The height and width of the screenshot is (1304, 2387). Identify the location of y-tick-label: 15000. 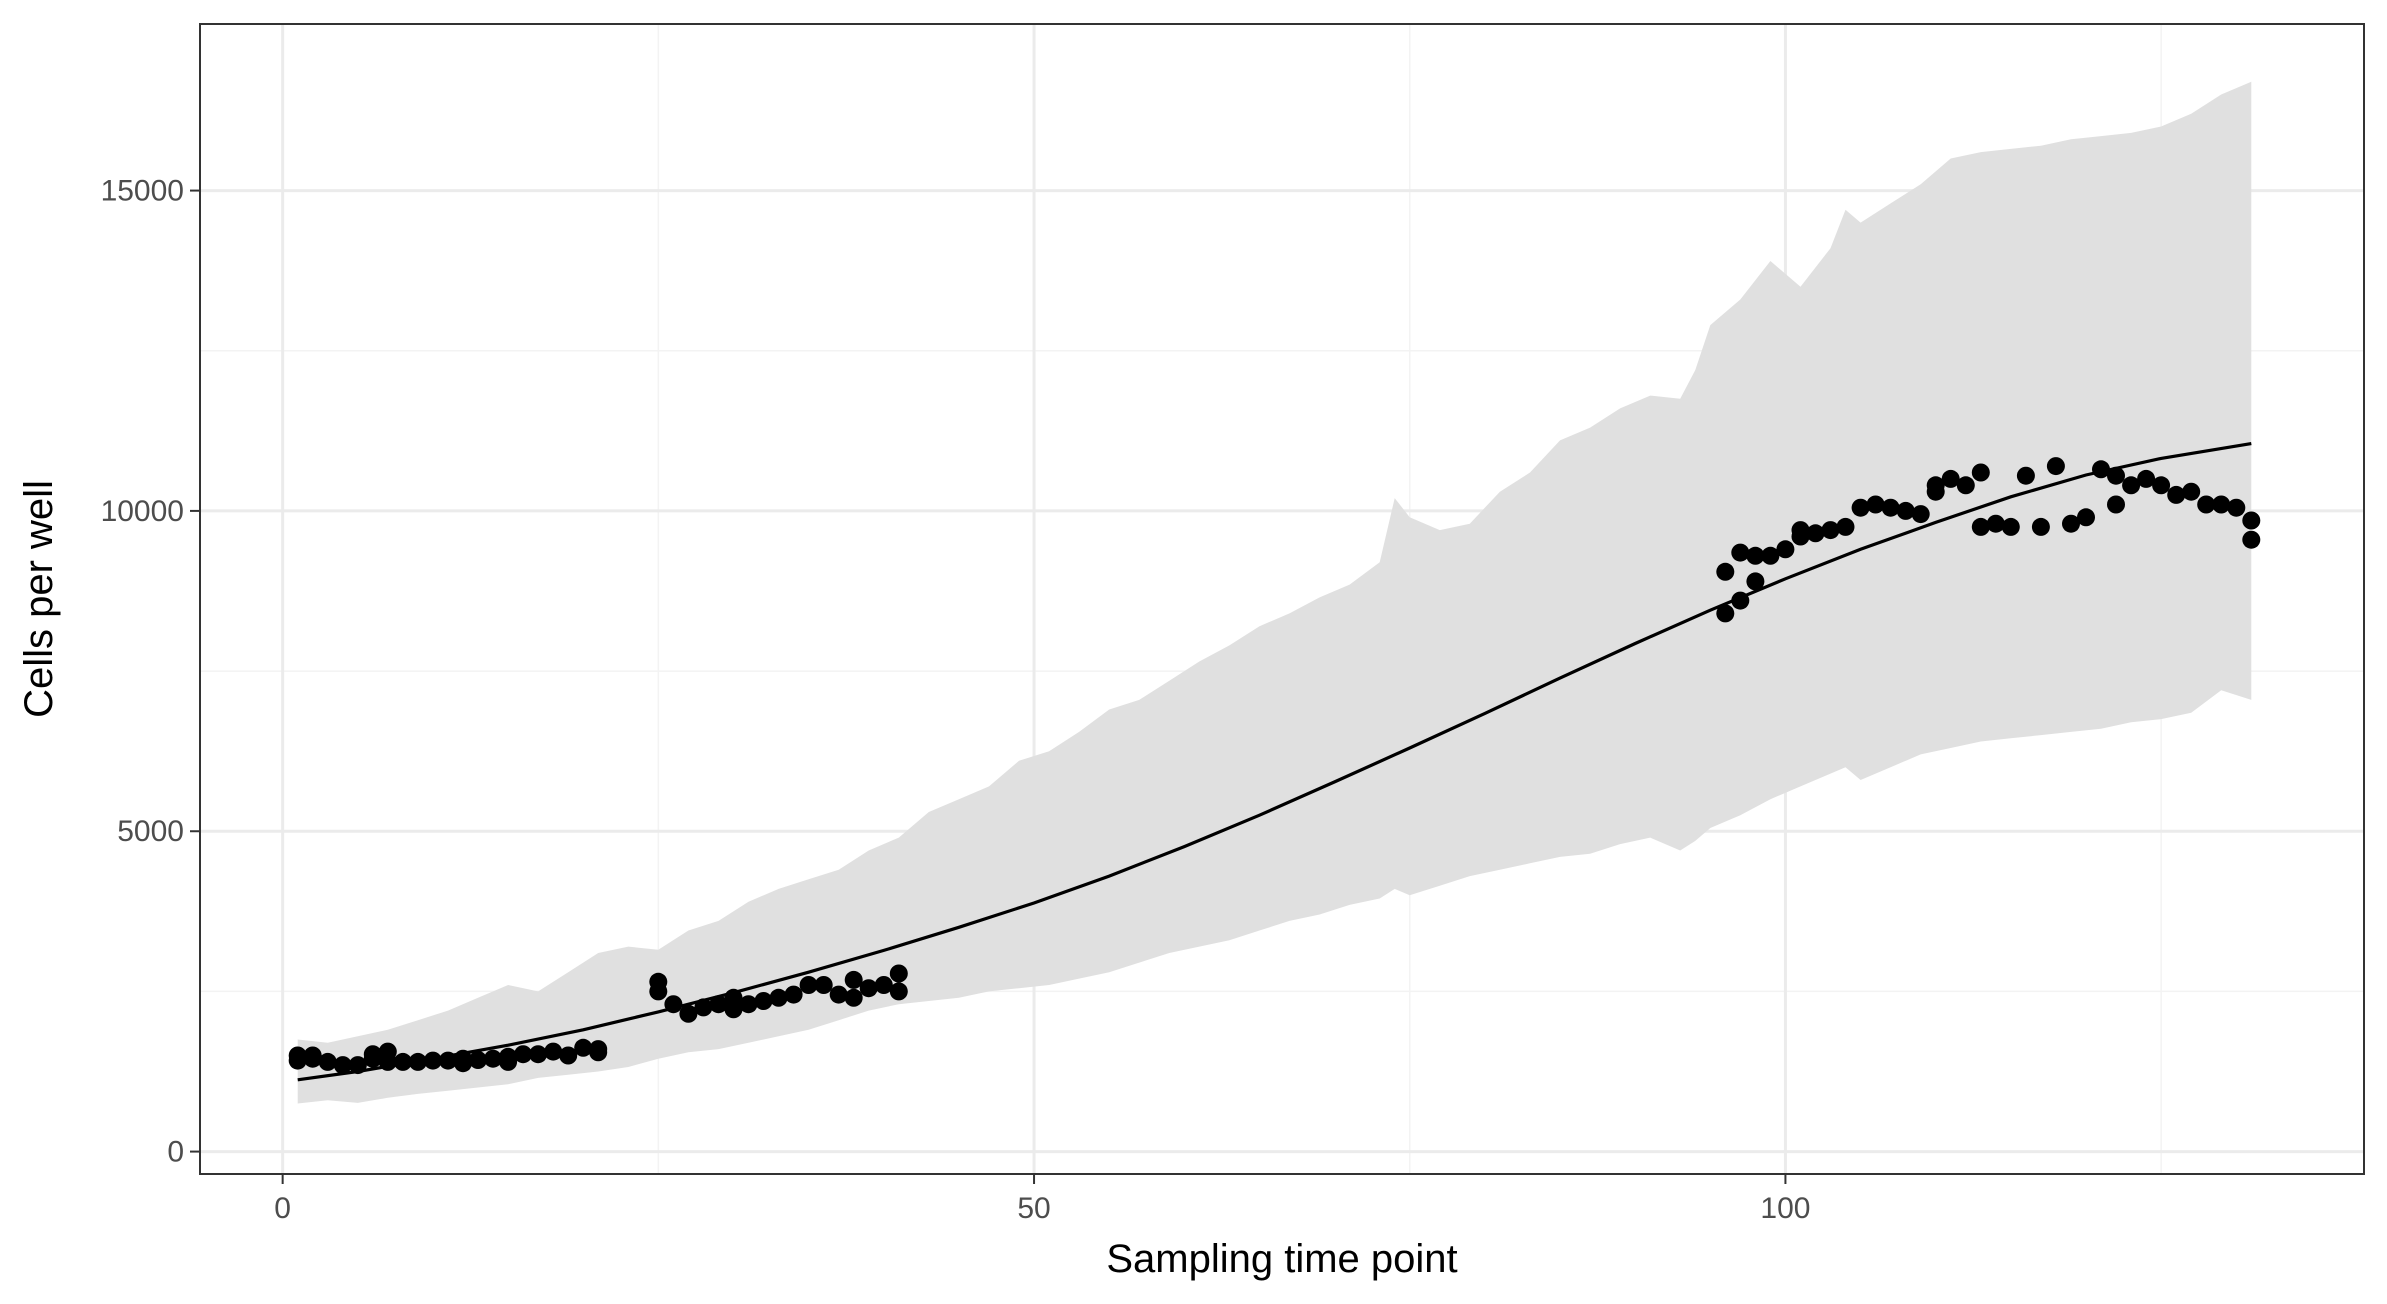
(142, 191).